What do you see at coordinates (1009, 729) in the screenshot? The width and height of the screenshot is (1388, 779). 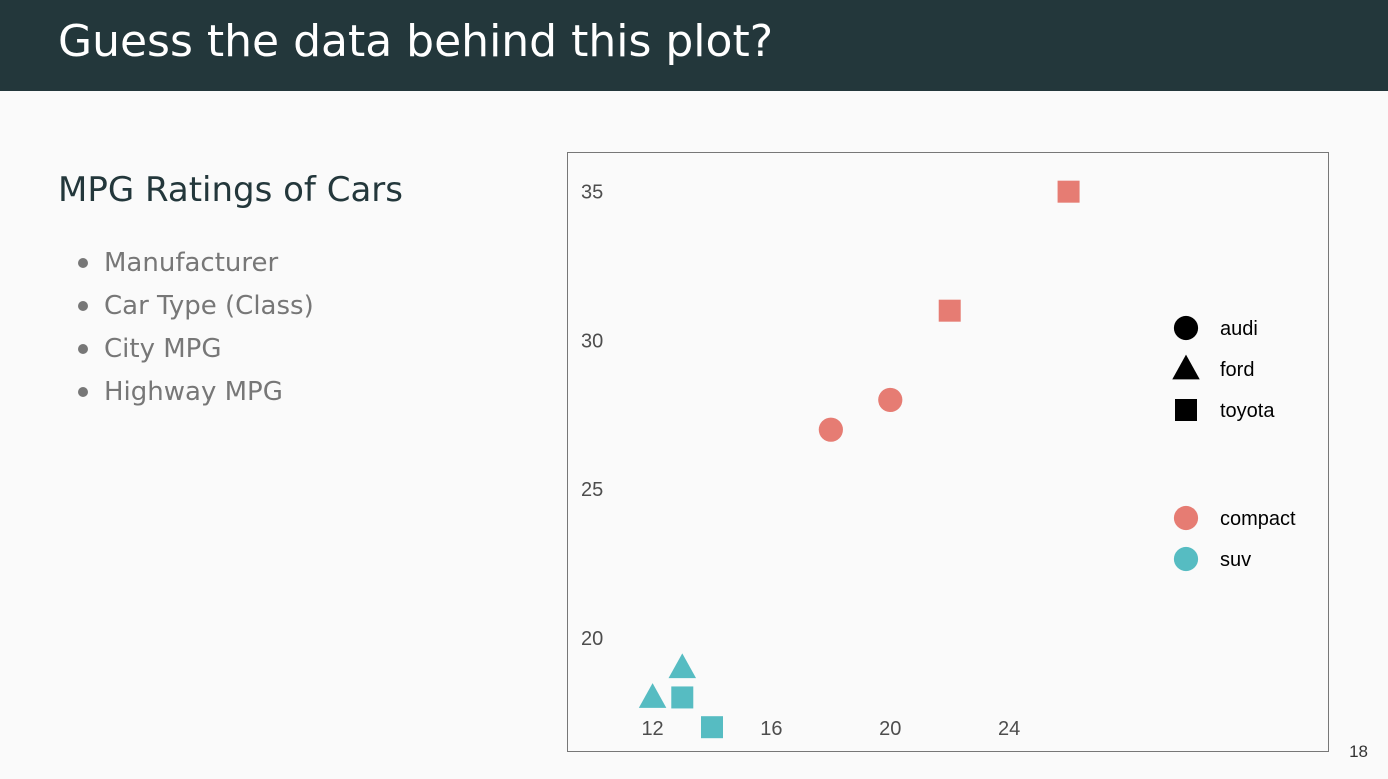 I see `x-tick-label: 24` at bounding box center [1009, 729].